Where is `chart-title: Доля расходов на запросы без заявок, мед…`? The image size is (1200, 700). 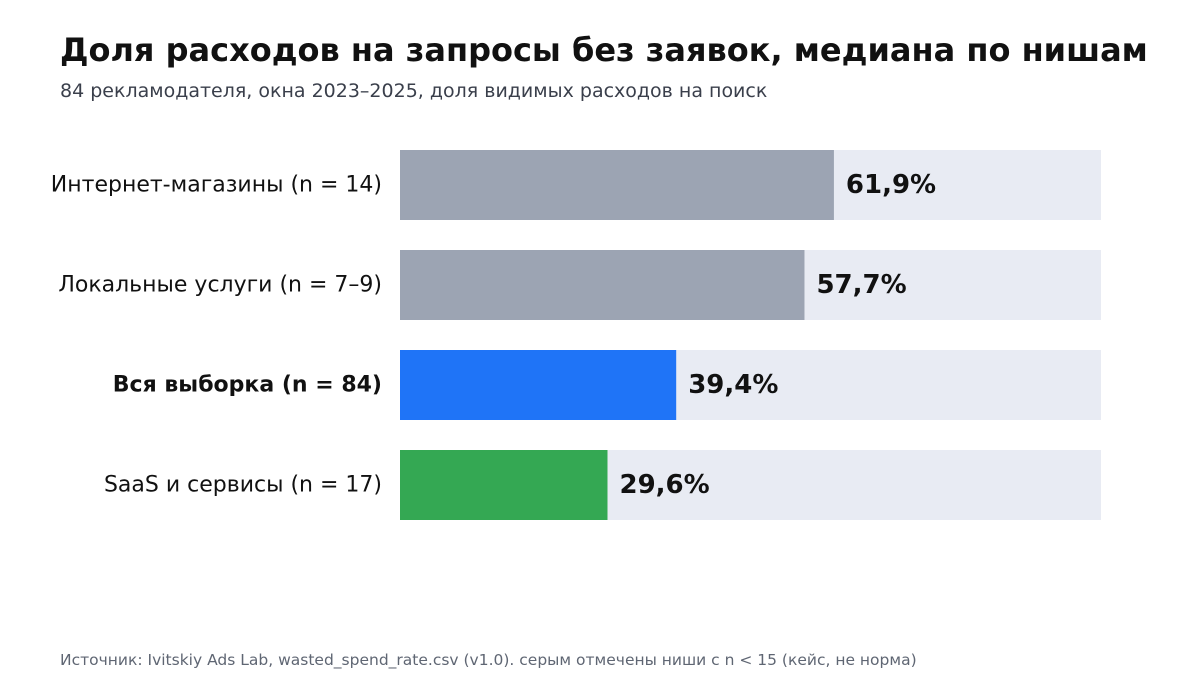
chart-title: Доля расходов на запросы без заявок, мед… is located at coordinates (604, 50).